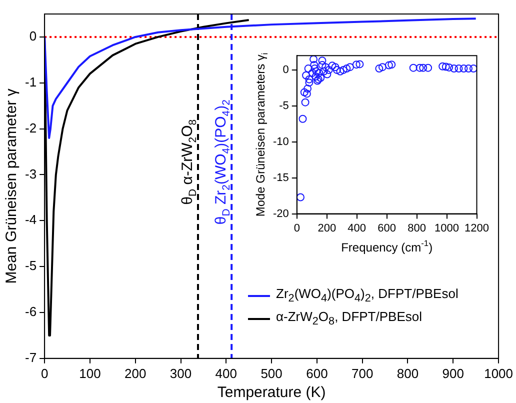  What do you see at coordinates (271, 393) in the screenshot?
I see `x-axis-title: Temperature (K)` at bounding box center [271, 393].